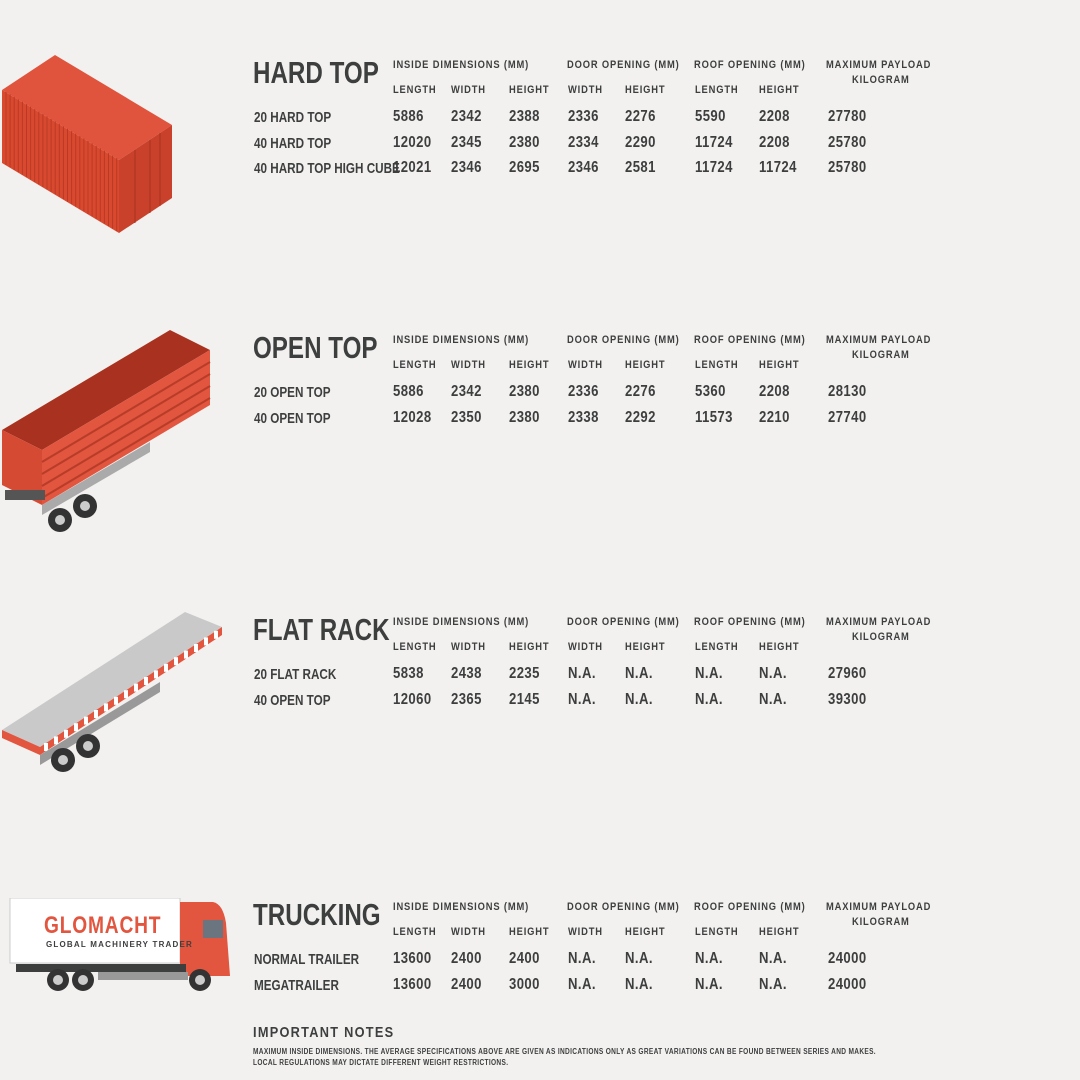 The image size is (1080, 1080). Describe the element at coordinates (640, 167) in the screenshot. I see `table-cell: 2581` at that location.